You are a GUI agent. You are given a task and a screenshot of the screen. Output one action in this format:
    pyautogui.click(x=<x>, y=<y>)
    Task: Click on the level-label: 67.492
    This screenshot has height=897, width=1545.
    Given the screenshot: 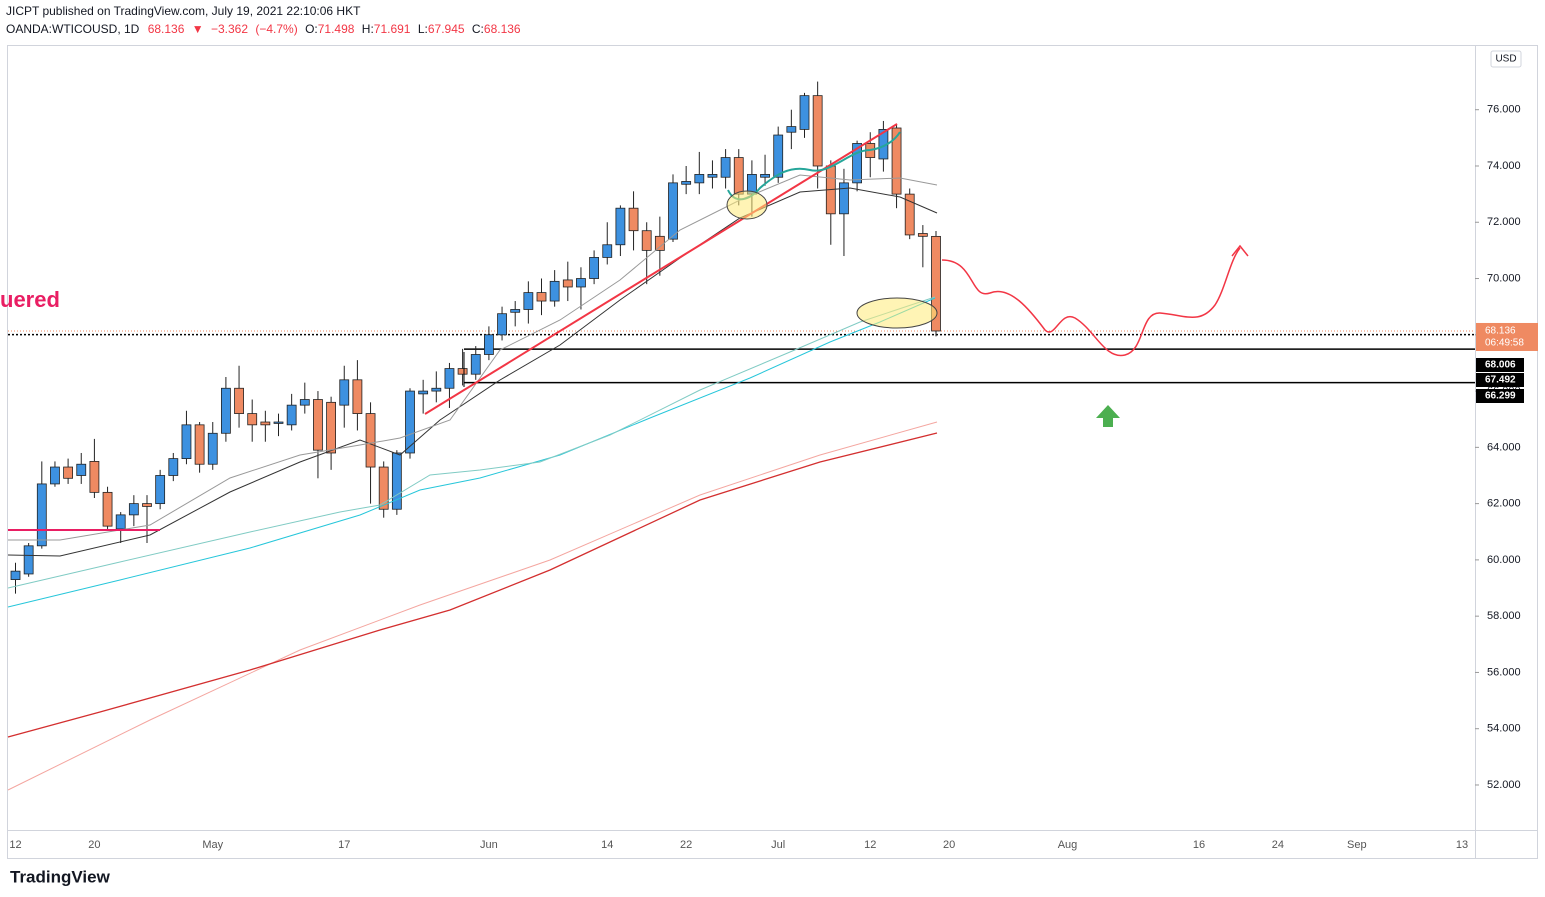 What is the action you would take?
    pyautogui.click(x=1500, y=380)
    